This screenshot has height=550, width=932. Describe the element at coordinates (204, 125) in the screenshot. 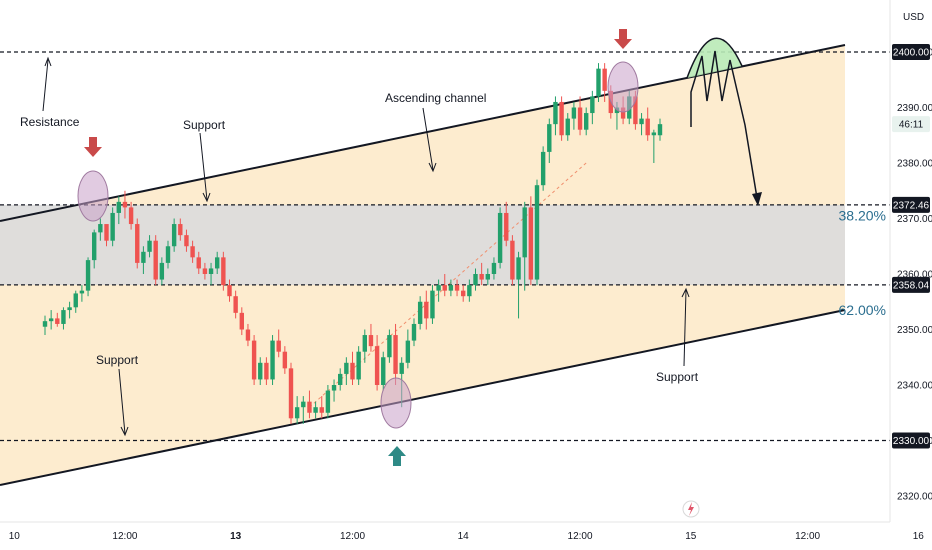

I see `label-support-upper: Support` at that location.